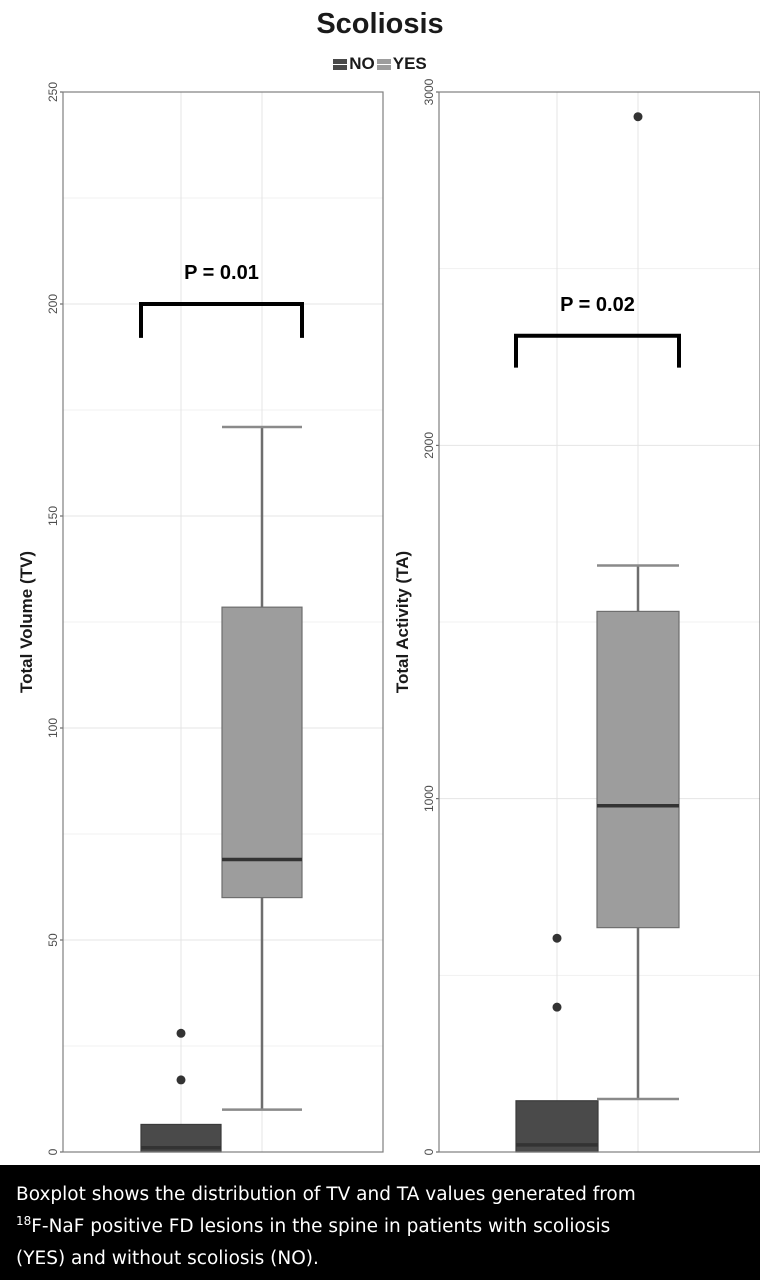 Image resolution: width=760 pixels, height=1280 pixels. What do you see at coordinates (409, 63) in the screenshot?
I see `legend-label-yes: YES` at bounding box center [409, 63].